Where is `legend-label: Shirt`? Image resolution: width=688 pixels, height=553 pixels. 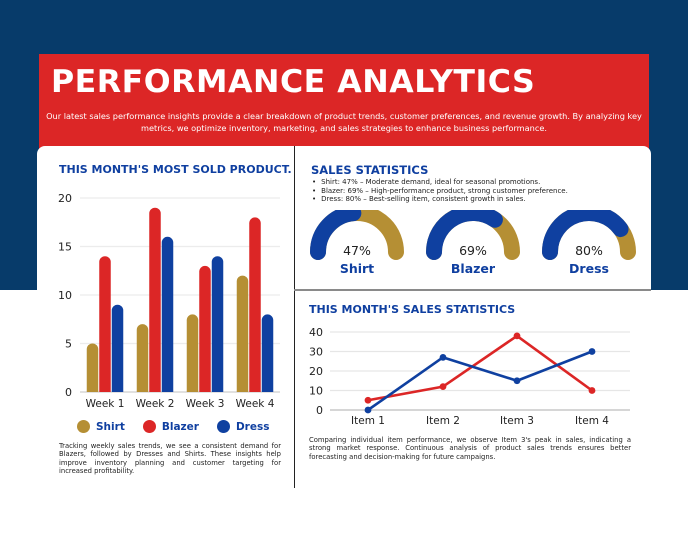 legend-label: Shirt is located at coordinates (110, 426).